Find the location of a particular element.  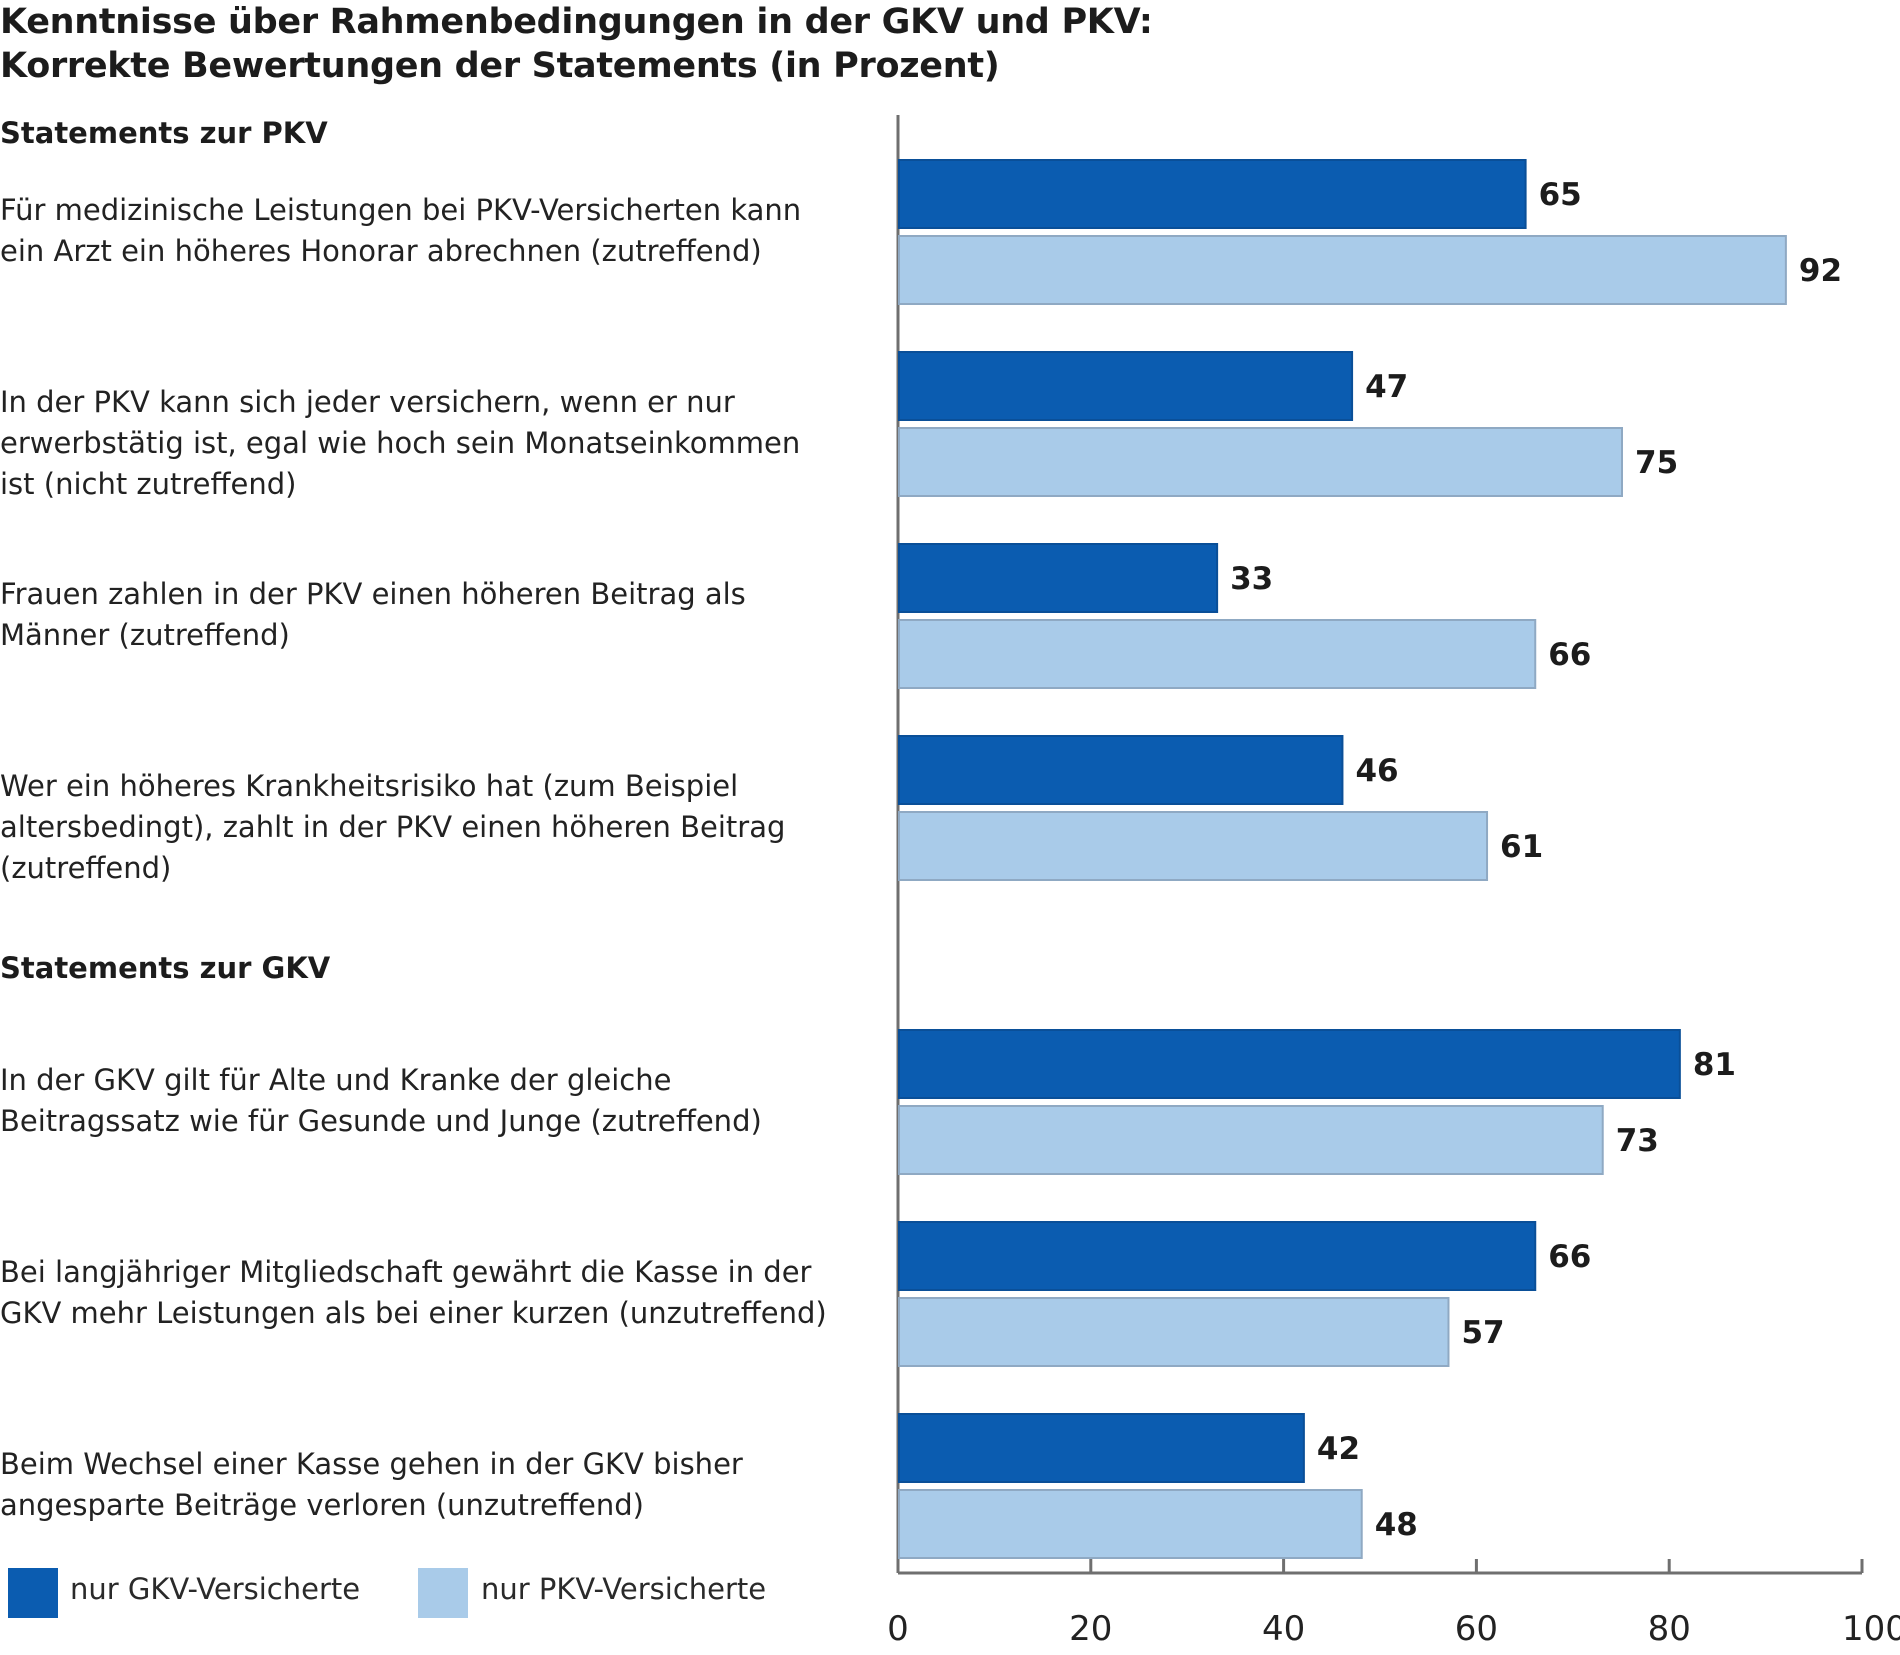

data-label-gkv: 47 is located at coordinates (1386, 387).